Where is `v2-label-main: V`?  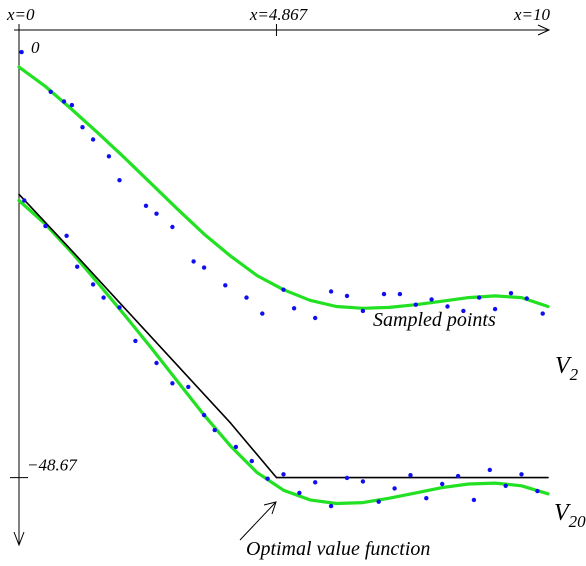
v2-label-main: V is located at coordinates (563, 366).